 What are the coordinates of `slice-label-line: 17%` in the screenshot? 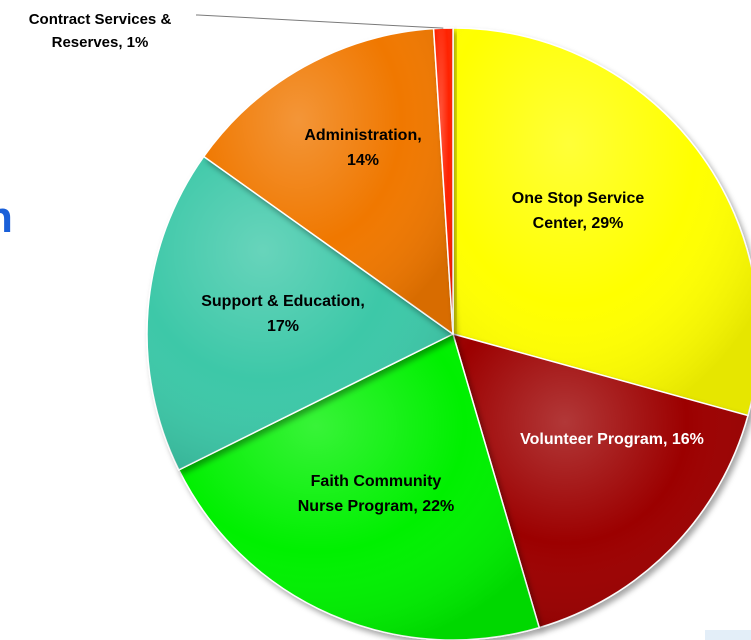 It's located at (283, 326).